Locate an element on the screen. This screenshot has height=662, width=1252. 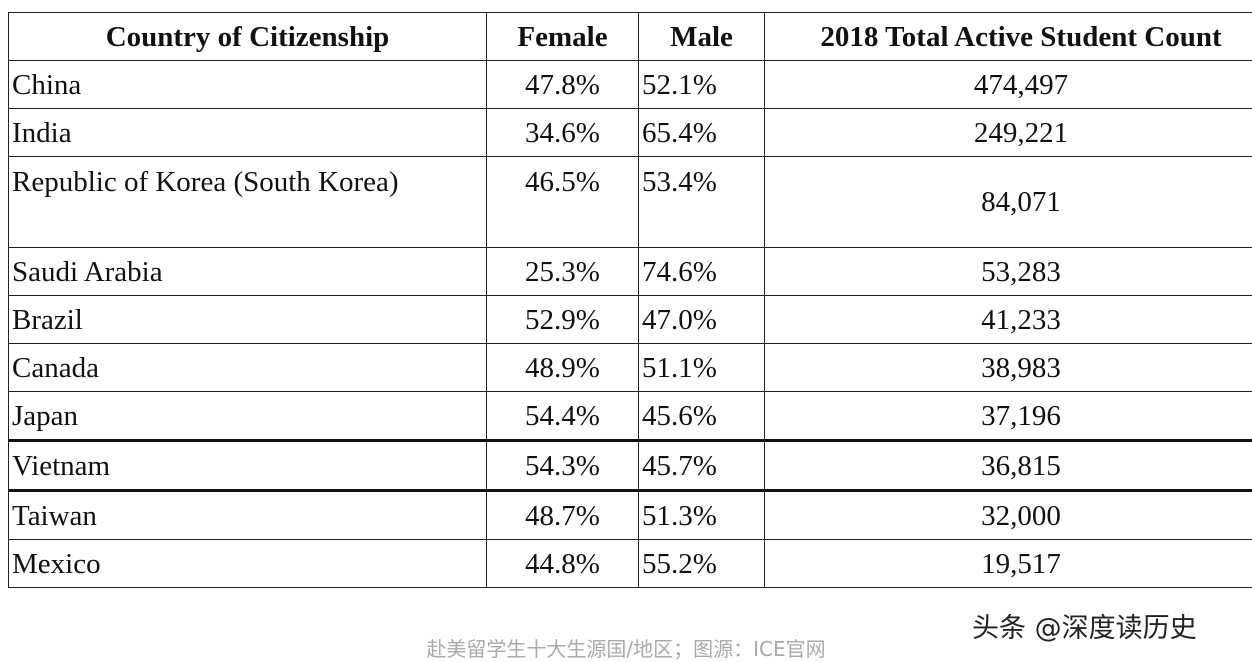
table-row: Vietnam 54.3% 45.7% 36,815 is located at coordinates (630, 466).